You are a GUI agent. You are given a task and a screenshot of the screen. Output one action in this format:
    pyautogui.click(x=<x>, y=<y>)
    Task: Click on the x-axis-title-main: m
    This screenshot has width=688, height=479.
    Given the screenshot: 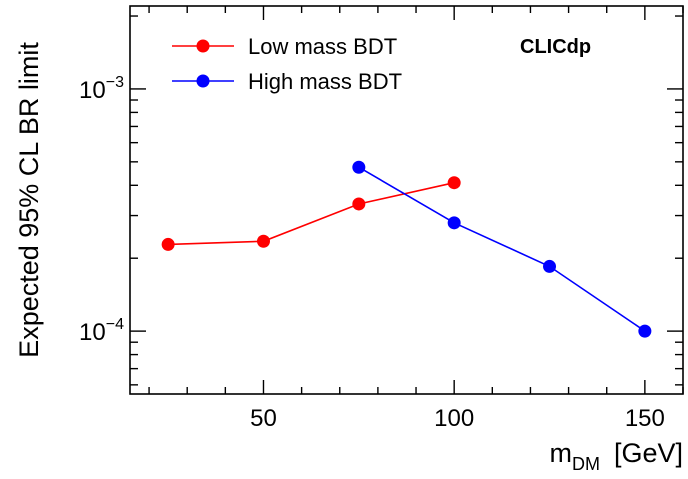 What is the action you would take?
    pyautogui.click(x=560, y=453)
    